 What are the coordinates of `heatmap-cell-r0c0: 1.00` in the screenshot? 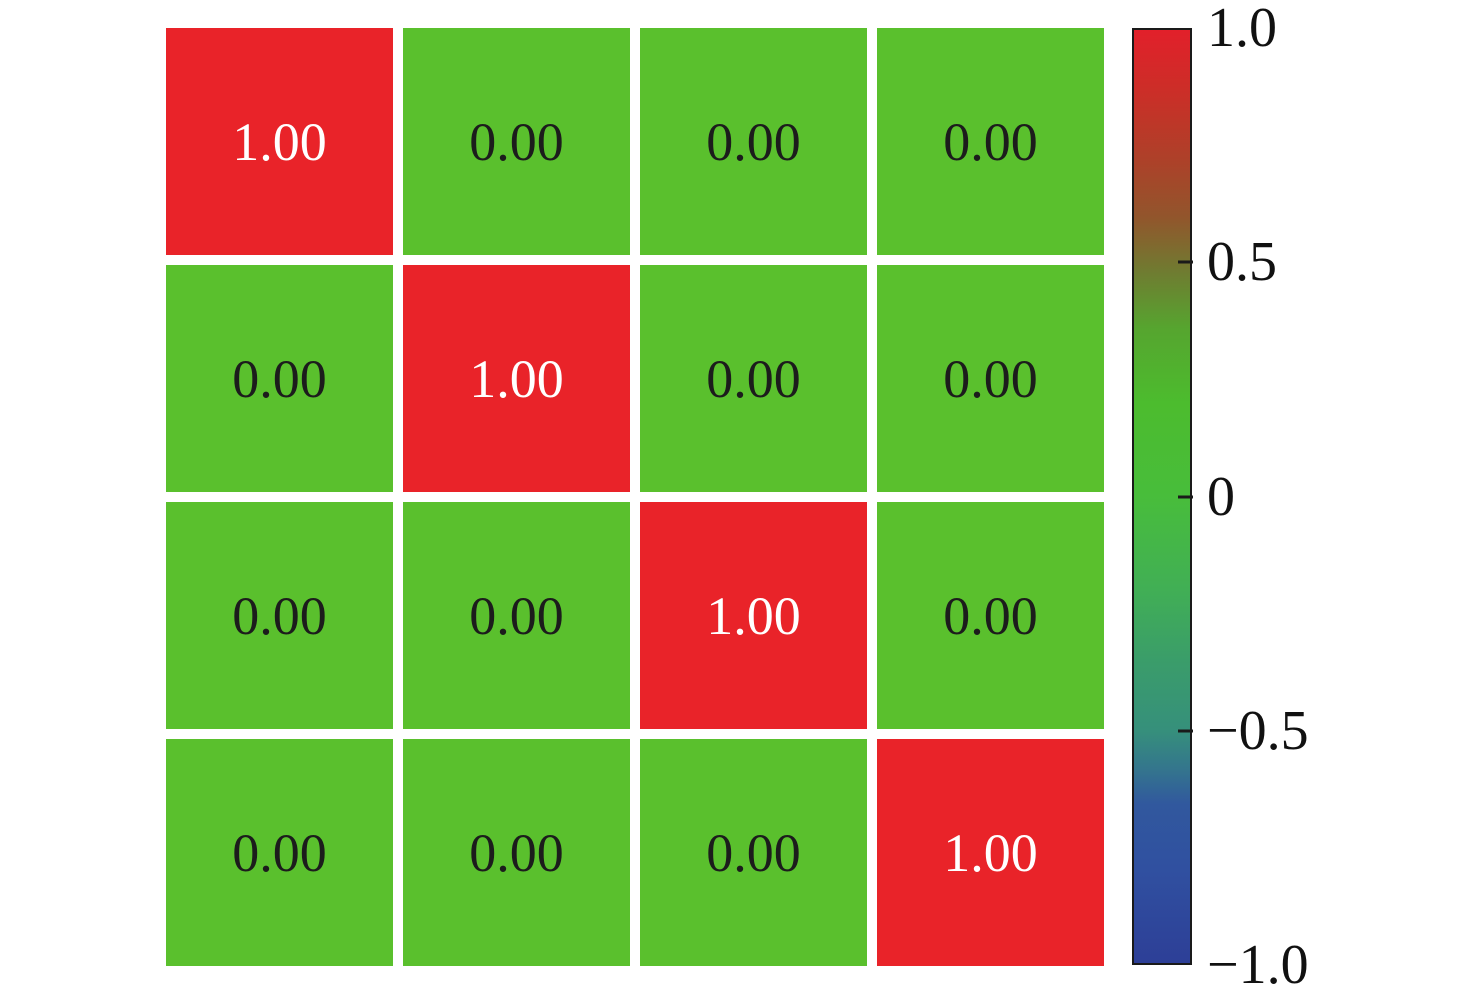 It's located at (279, 141).